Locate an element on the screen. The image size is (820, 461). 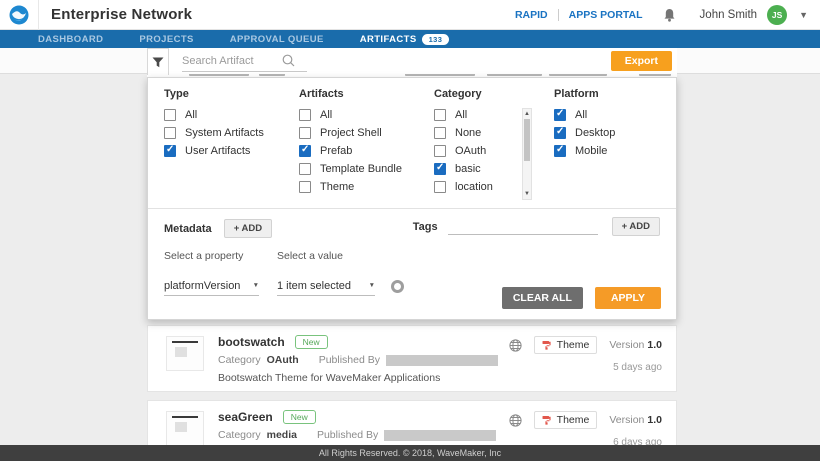
search-input is located at coordinates (232, 60).